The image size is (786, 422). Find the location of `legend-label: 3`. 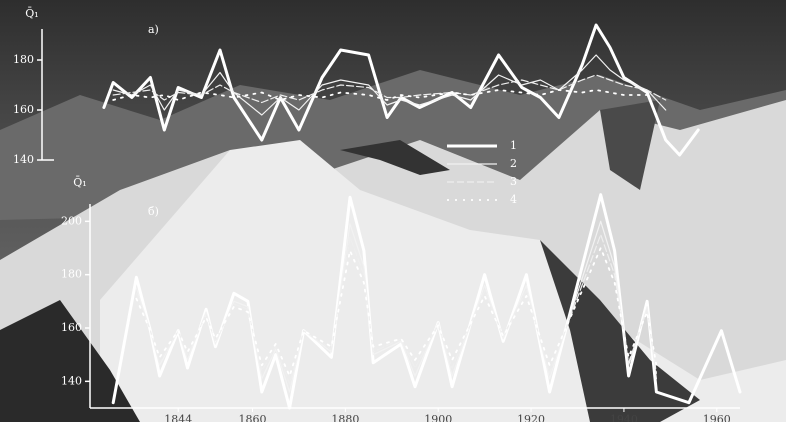

legend-label: 3 is located at coordinates (513, 181).